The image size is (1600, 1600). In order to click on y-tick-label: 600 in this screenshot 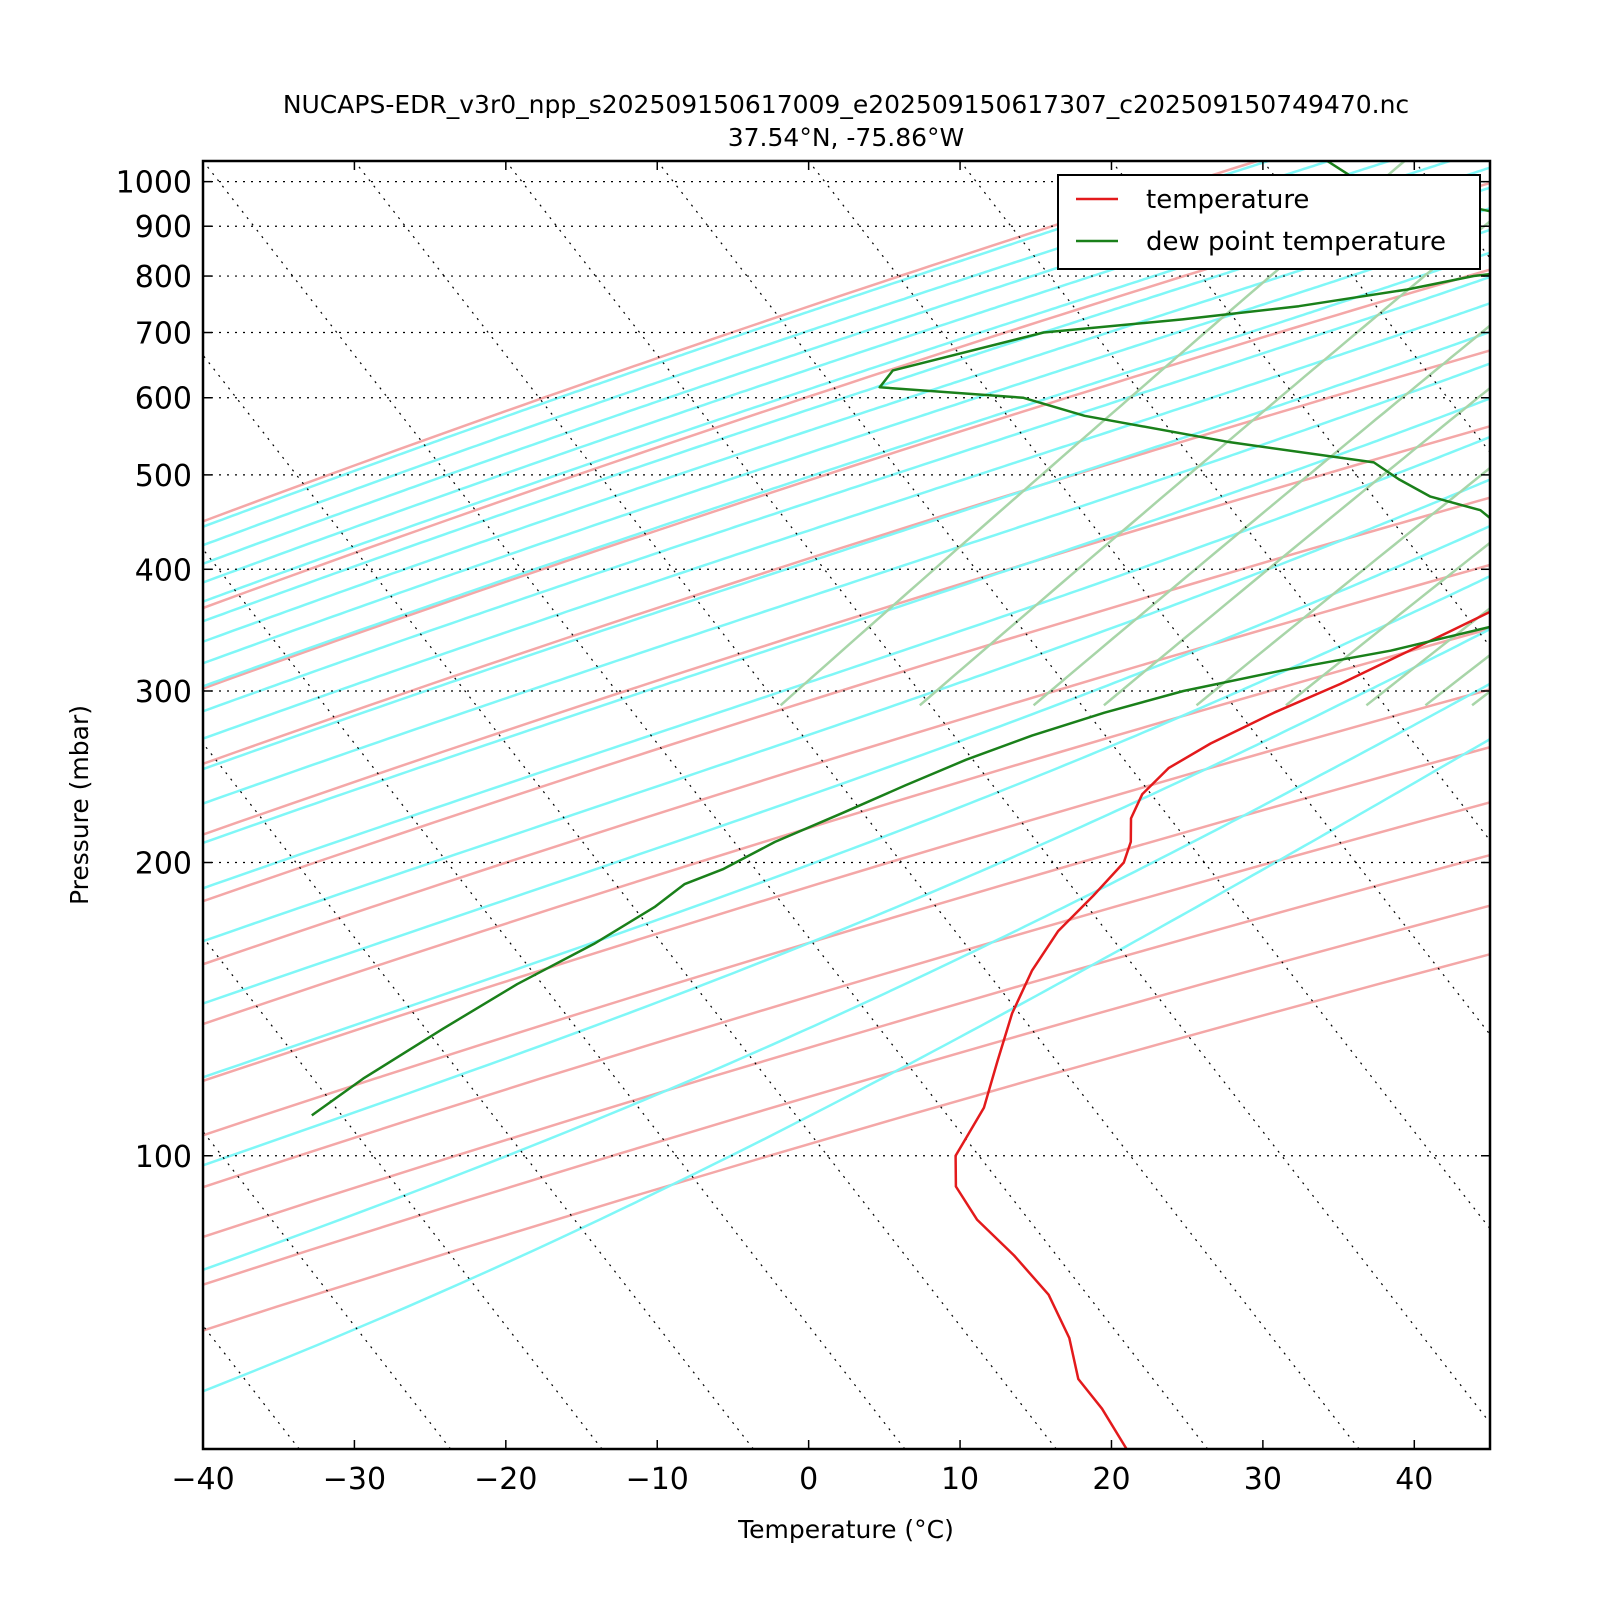, I will do `click(163, 399)`.